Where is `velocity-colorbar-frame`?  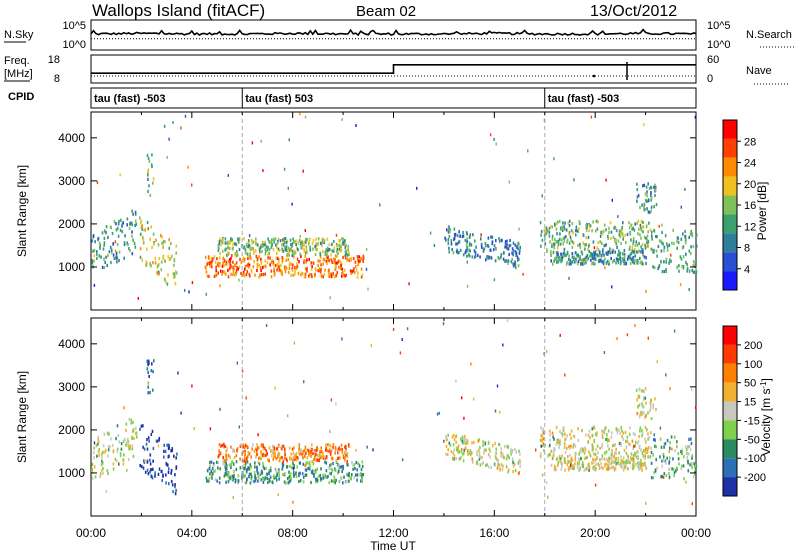
velocity-colorbar-frame is located at coordinates (730, 411).